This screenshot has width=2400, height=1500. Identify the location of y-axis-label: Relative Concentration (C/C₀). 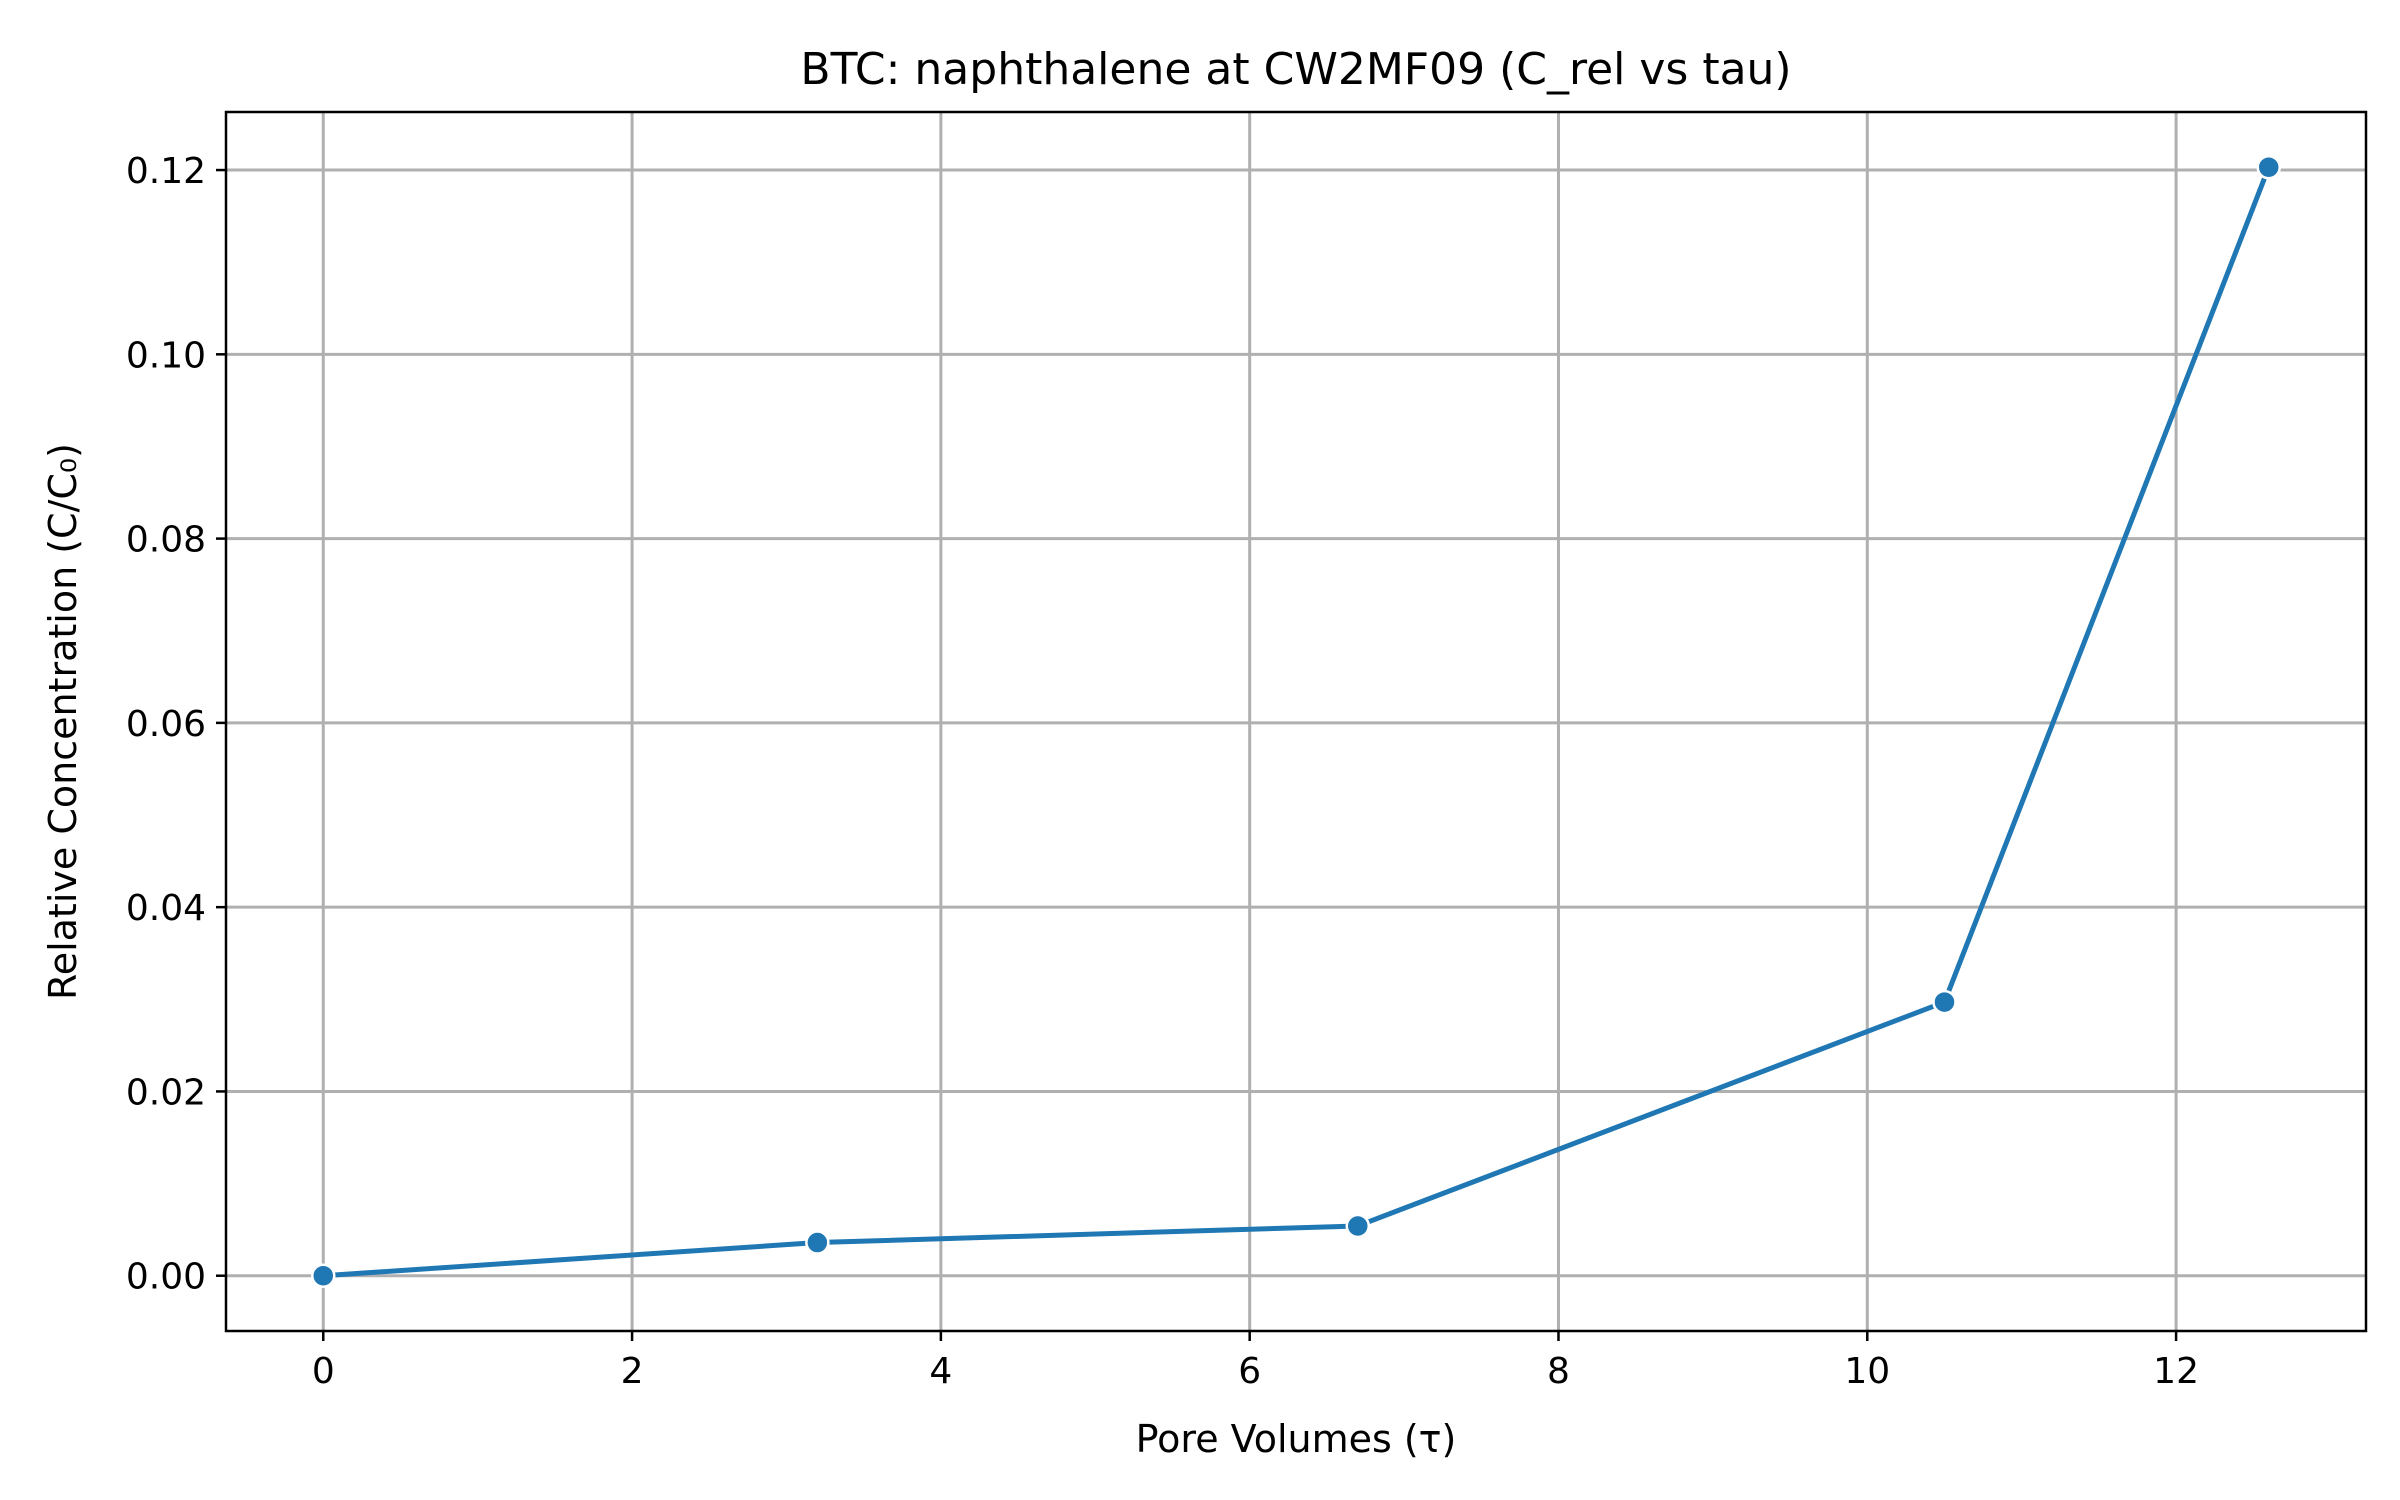
(63, 721).